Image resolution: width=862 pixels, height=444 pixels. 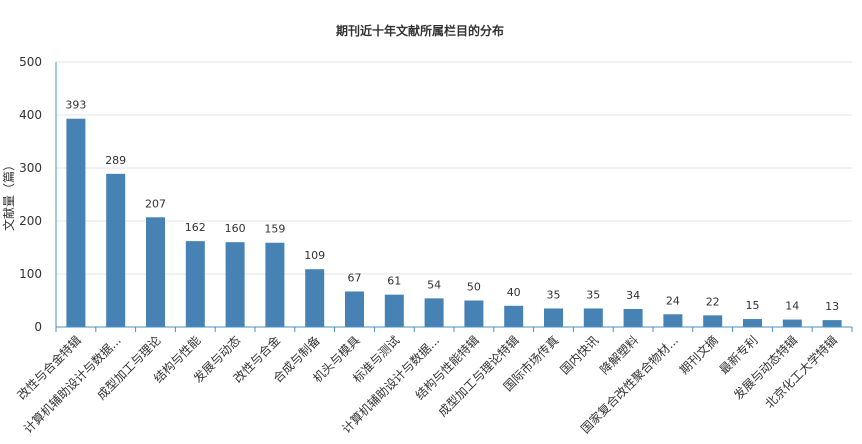 I want to click on y-tick-label: 200, so click(x=30, y=221).